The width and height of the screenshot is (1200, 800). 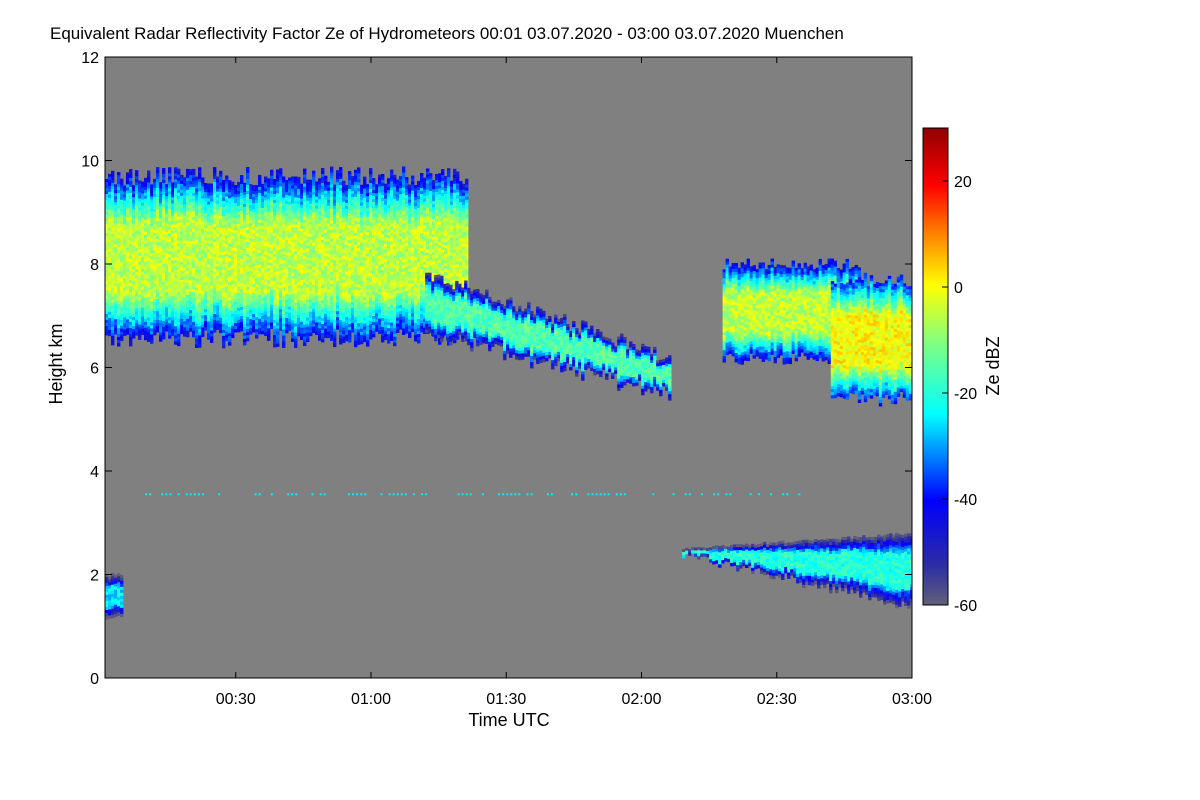 What do you see at coordinates (965, 500) in the screenshot?
I see `colorbar-tick-label: -40` at bounding box center [965, 500].